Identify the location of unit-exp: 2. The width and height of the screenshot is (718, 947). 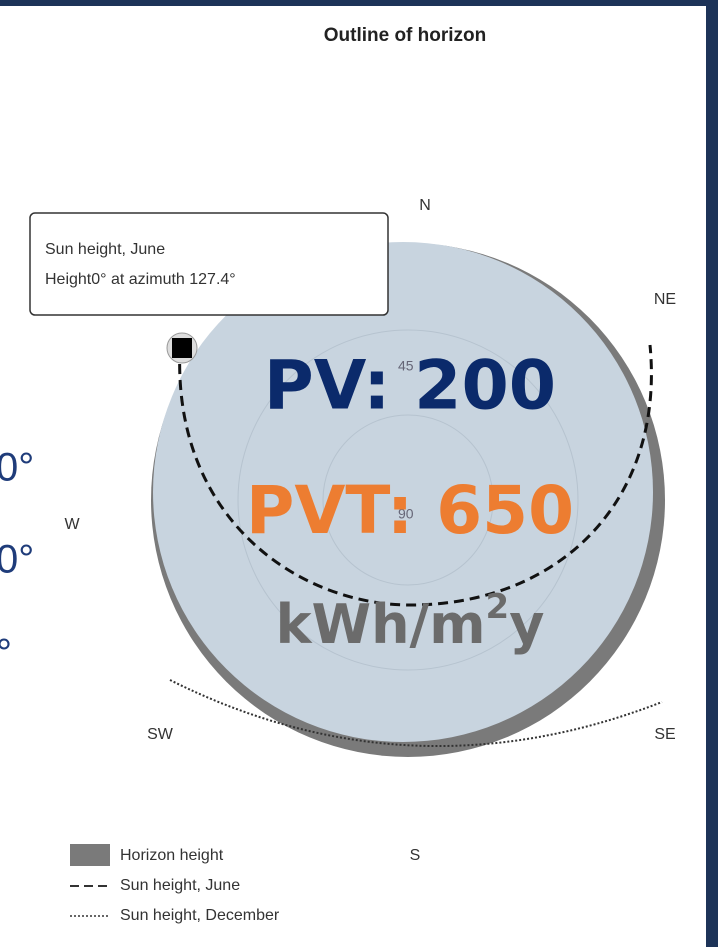
(498, 607).